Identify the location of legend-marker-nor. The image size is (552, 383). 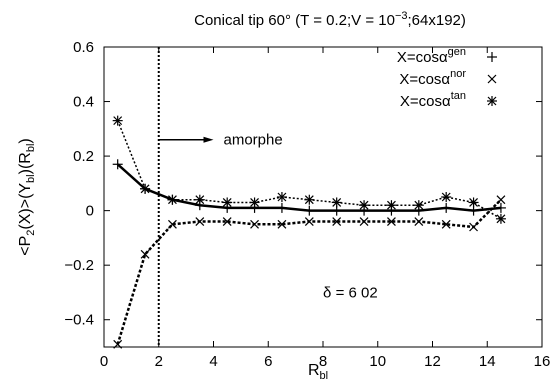
(492, 79).